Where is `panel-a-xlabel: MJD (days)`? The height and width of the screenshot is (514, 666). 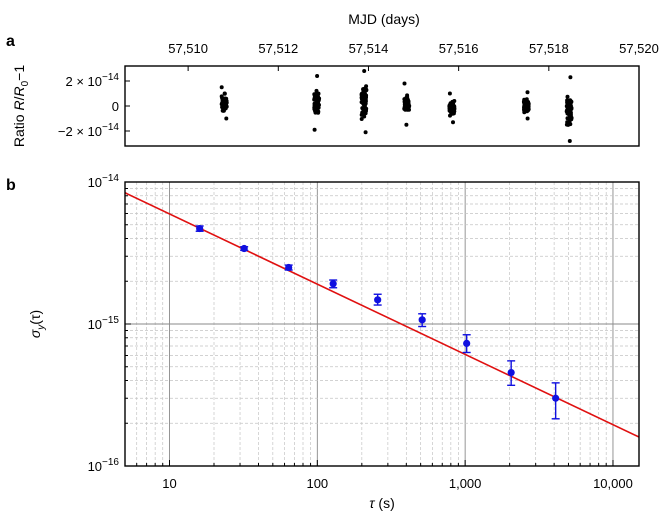 panel-a-xlabel: MJD (days) is located at coordinates (384, 19).